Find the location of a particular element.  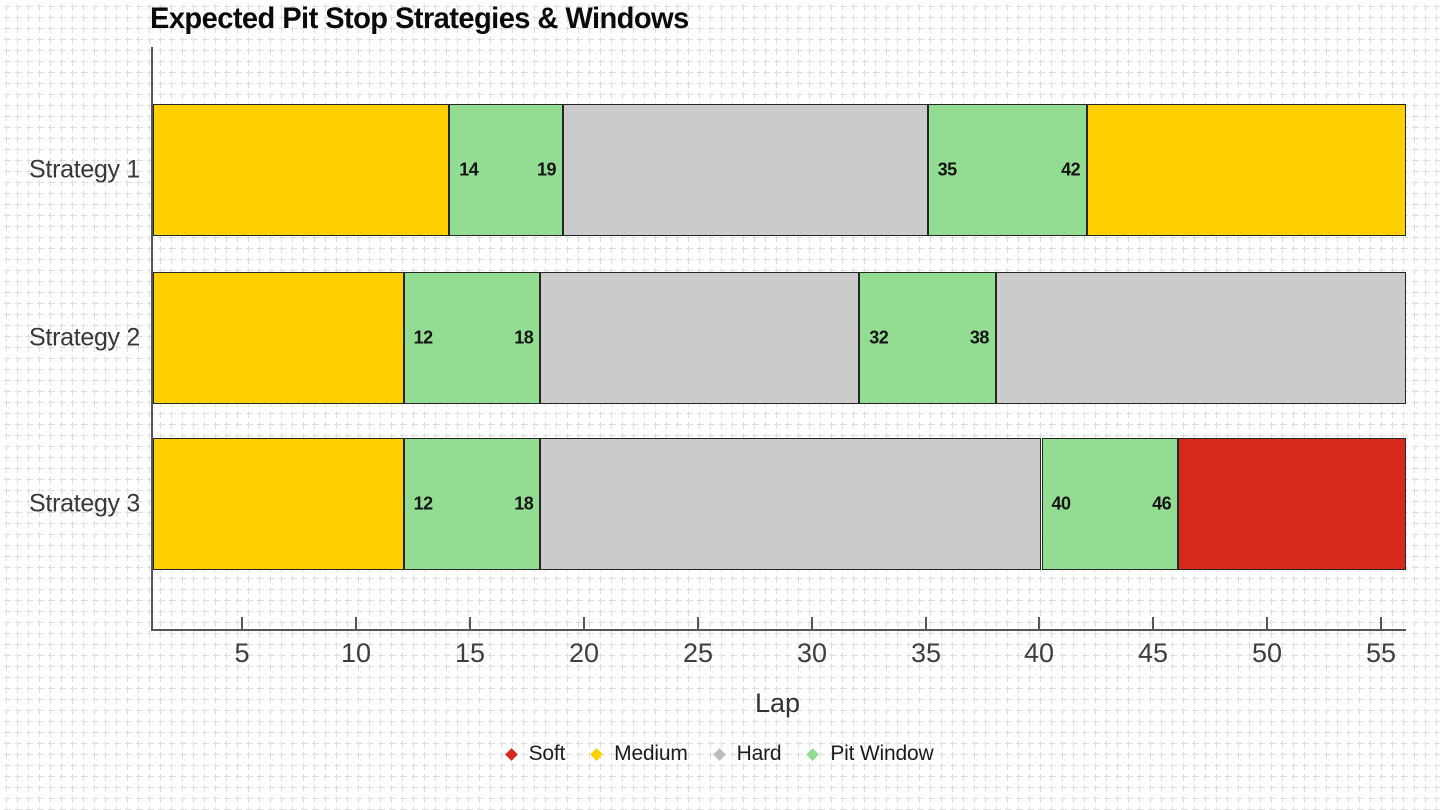

legend-item-hard: Hard is located at coordinates (747, 754).